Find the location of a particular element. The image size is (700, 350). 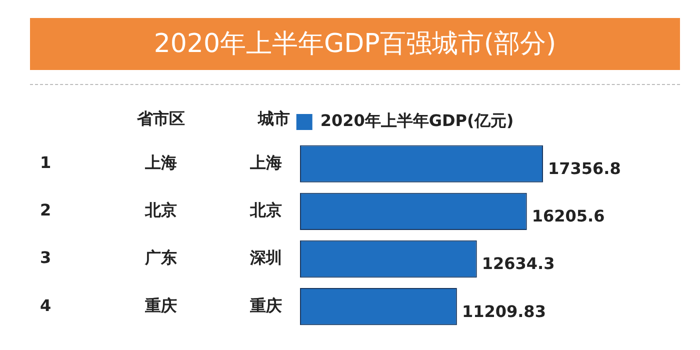

data-label: 12634.3 is located at coordinates (518, 264).